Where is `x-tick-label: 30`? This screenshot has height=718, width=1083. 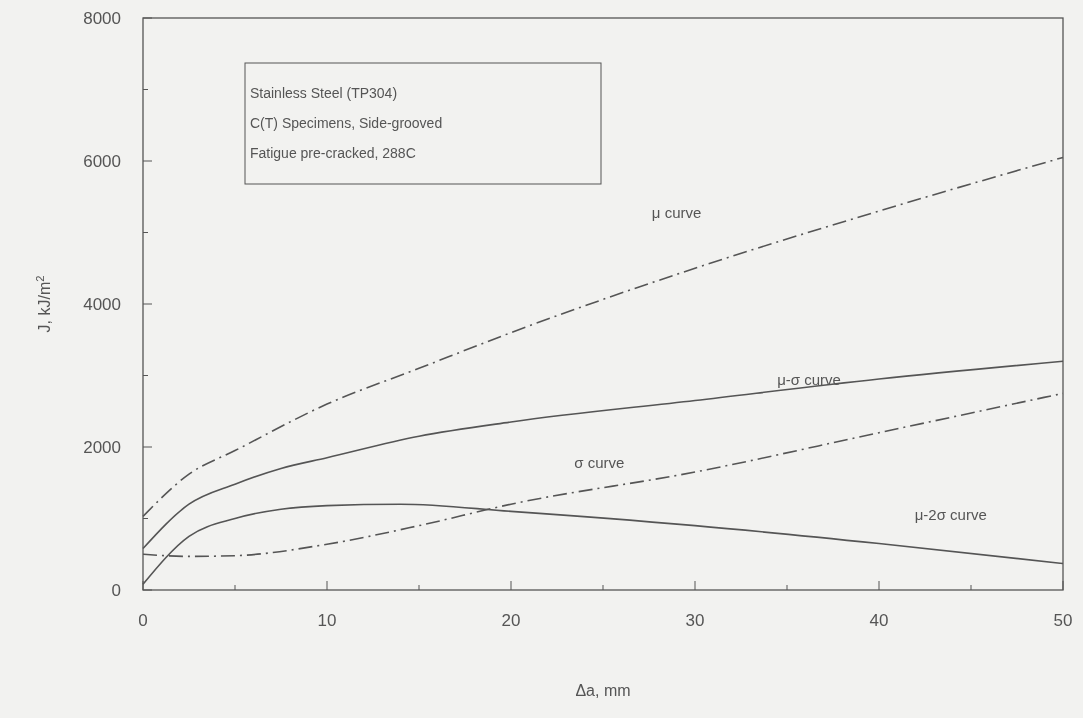
x-tick-label: 30 is located at coordinates (695, 620).